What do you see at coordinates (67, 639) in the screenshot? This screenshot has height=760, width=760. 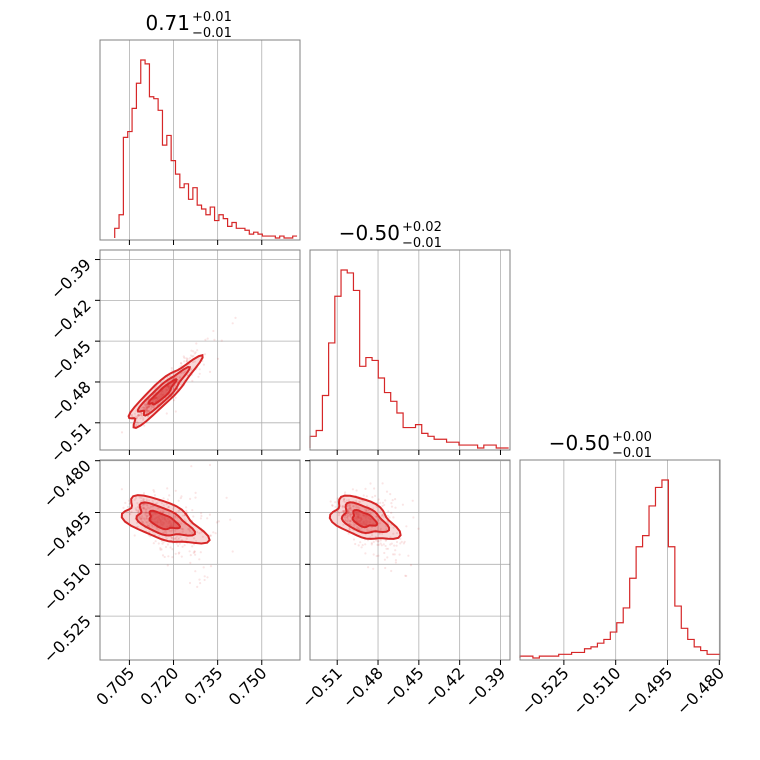 I see `y-tick-label: −0.525` at bounding box center [67, 639].